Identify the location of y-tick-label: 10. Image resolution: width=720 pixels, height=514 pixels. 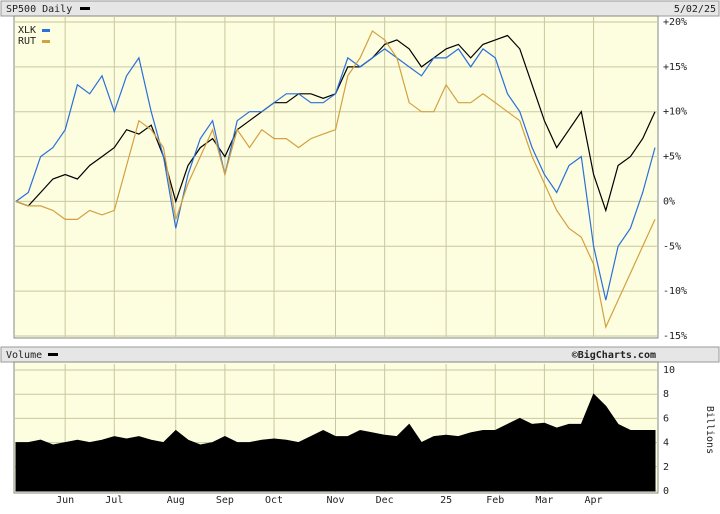
(669, 370).